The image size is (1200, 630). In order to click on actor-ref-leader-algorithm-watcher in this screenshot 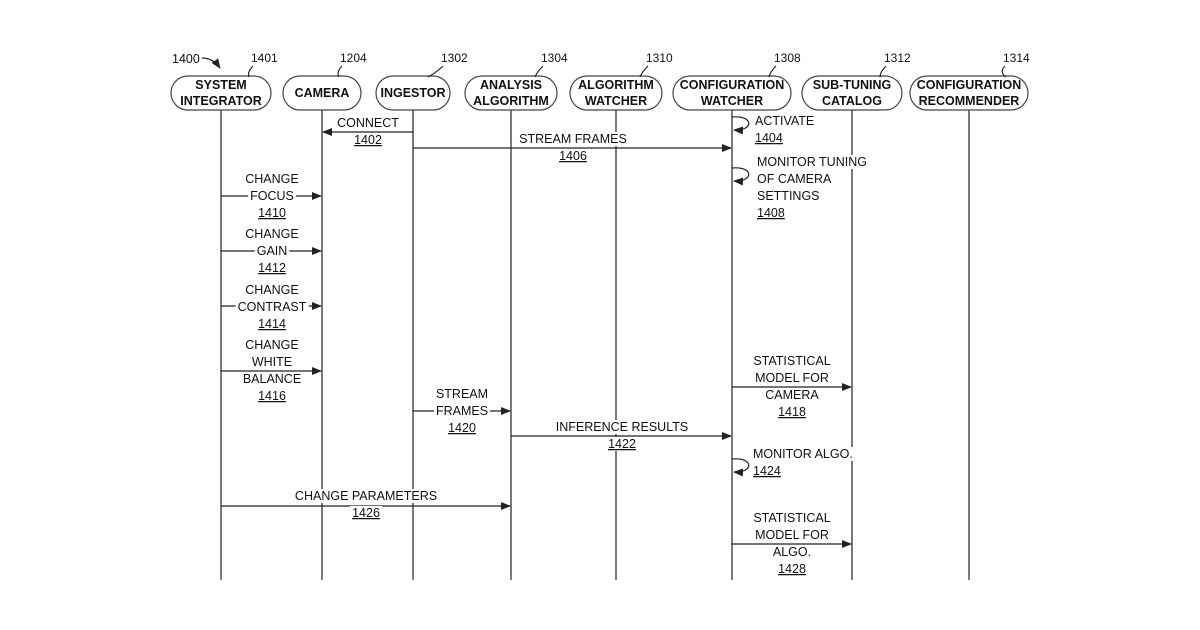, I will do `click(644, 71)`.